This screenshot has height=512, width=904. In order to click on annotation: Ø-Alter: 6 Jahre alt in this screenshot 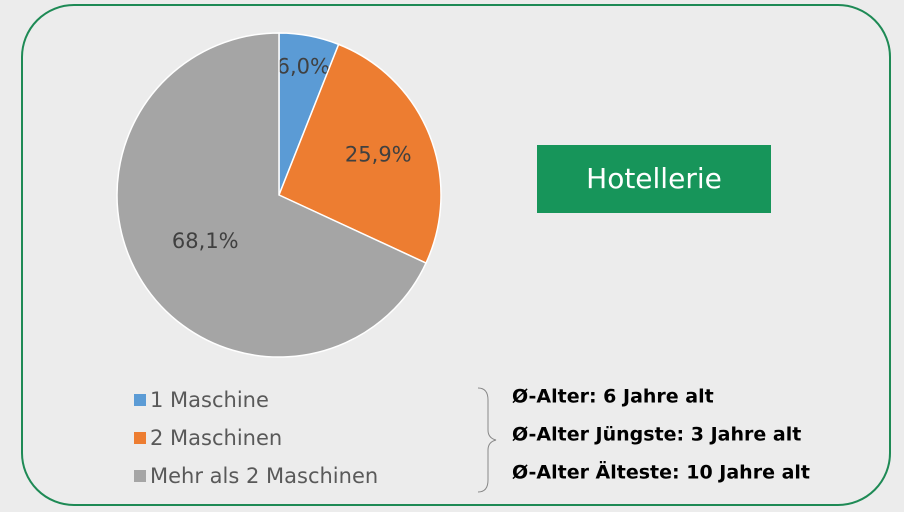, I will do `click(613, 397)`.